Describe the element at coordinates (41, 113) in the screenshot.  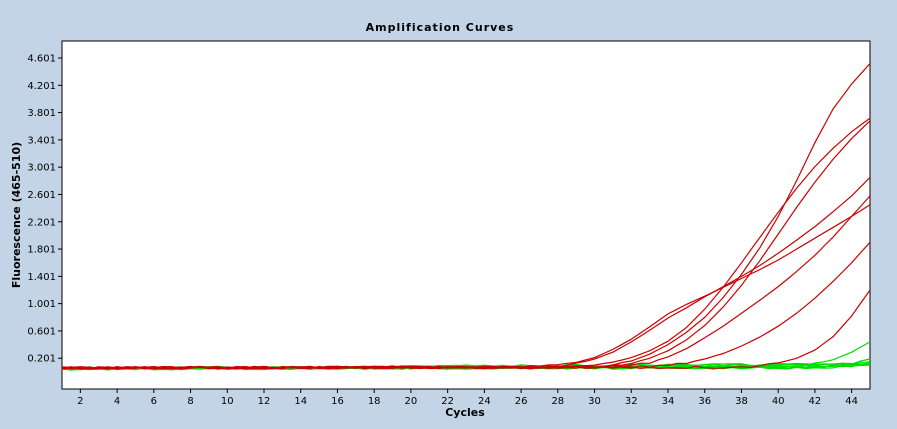
I see `y-tick-label: 3.801` at that location.